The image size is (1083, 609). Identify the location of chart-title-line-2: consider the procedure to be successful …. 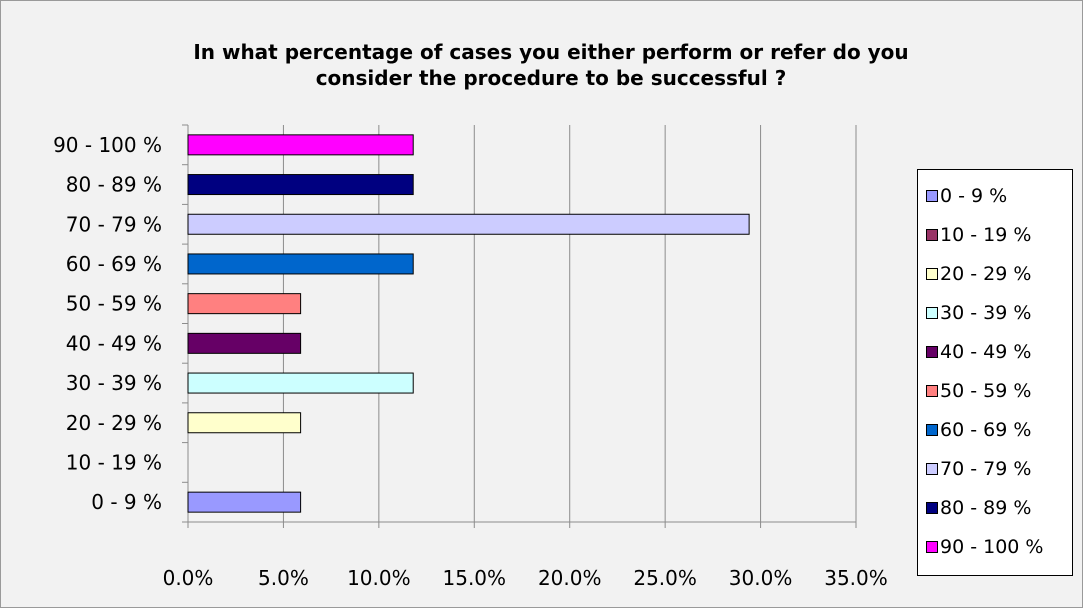
(551, 78).